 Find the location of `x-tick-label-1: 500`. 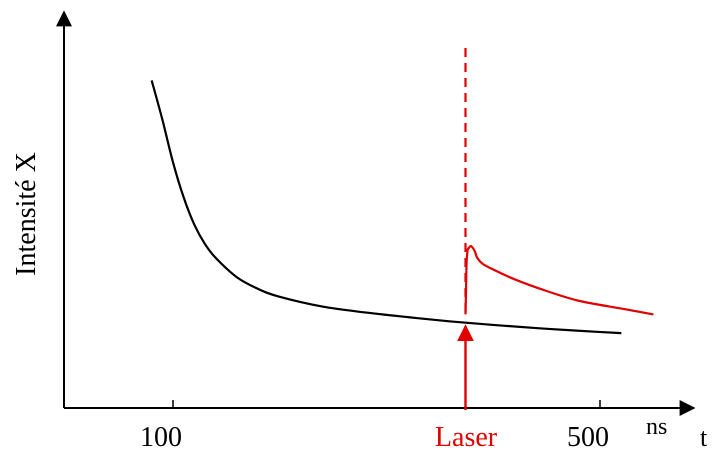

x-tick-label-1: 500 is located at coordinates (588, 436).